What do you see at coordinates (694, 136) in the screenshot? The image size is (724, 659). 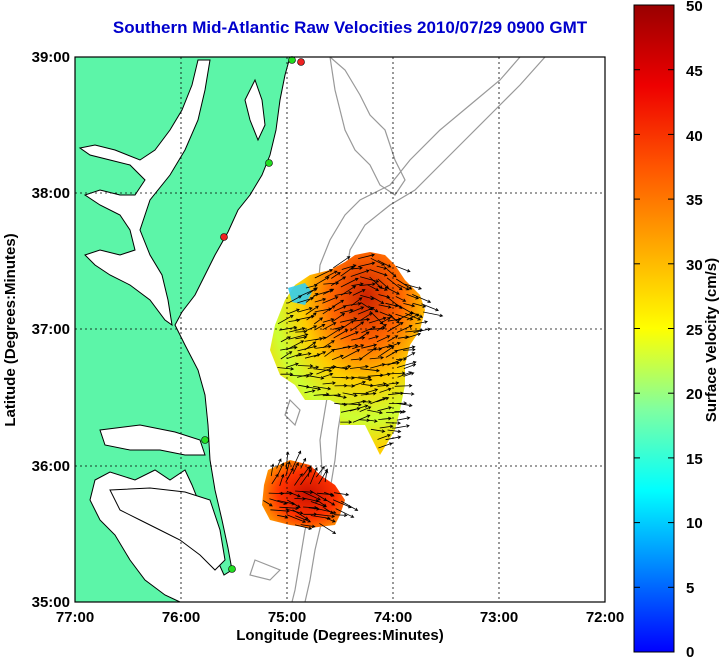 I see `colorbar-tick-label: 40` at bounding box center [694, 136].